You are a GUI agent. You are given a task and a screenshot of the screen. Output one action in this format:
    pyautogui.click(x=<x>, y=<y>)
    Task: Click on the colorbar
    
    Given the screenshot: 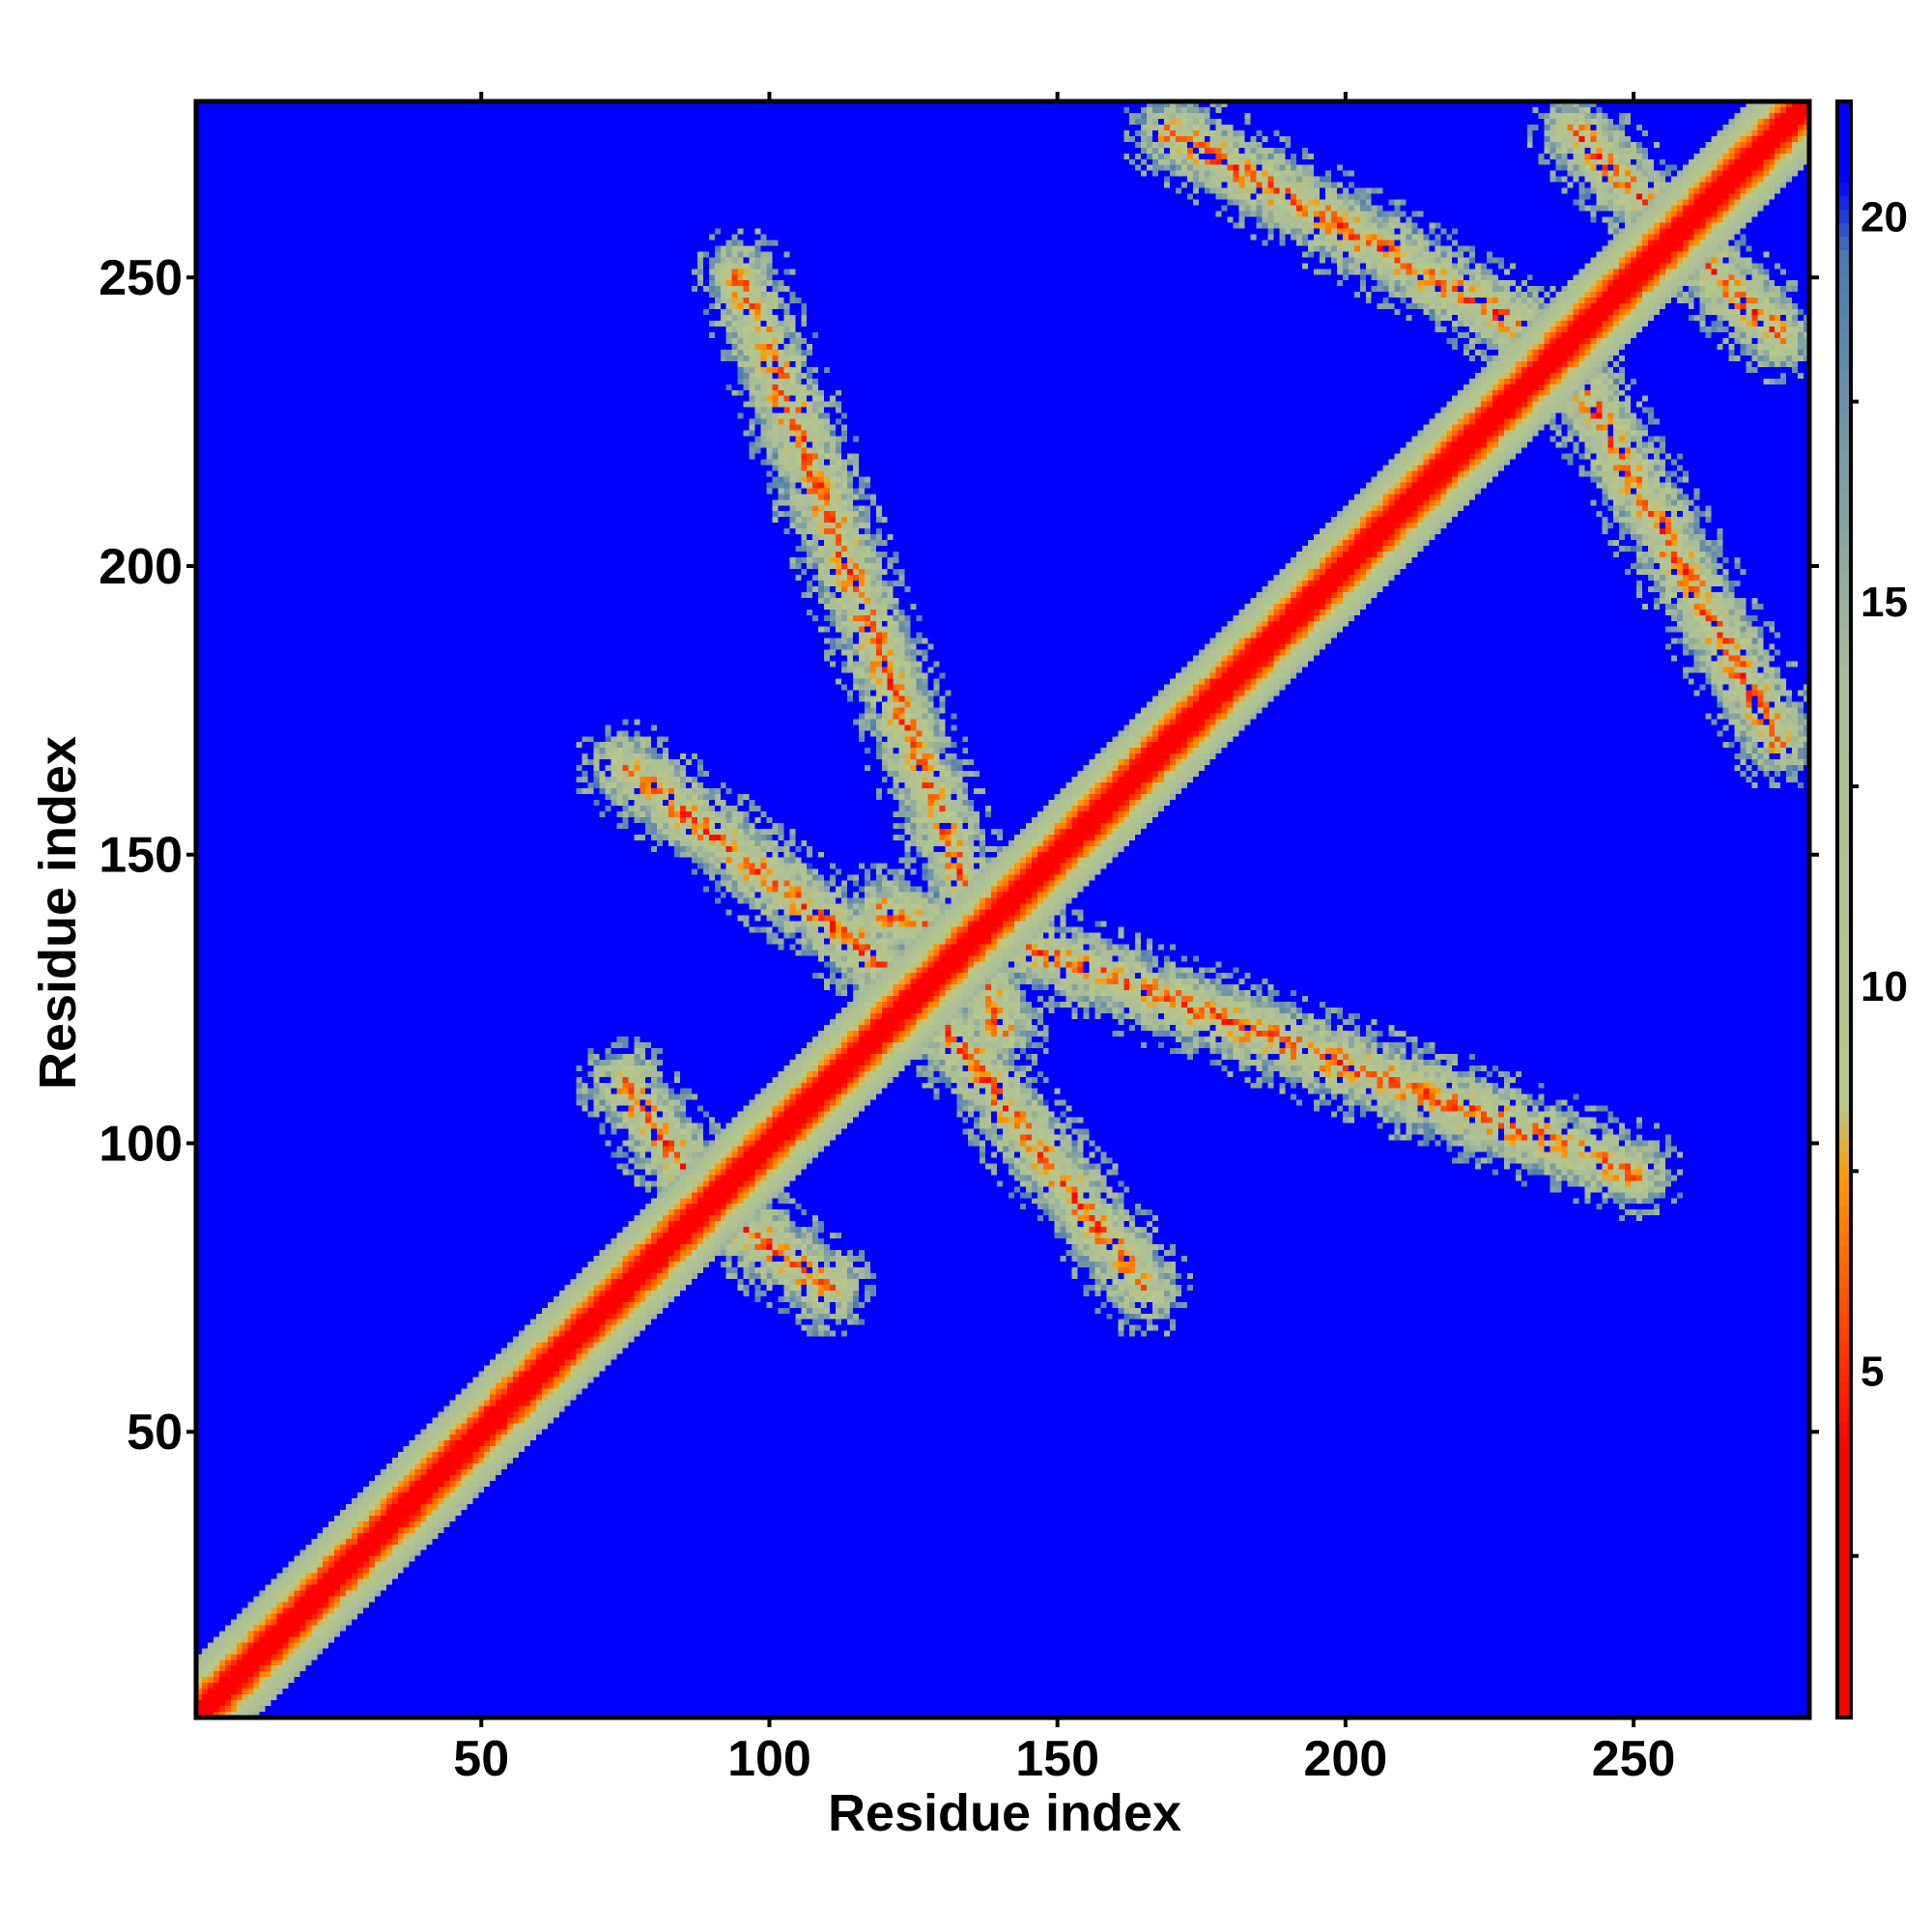 What is the action you would take?
    pyautogui.click(x=1844, y=909)
    